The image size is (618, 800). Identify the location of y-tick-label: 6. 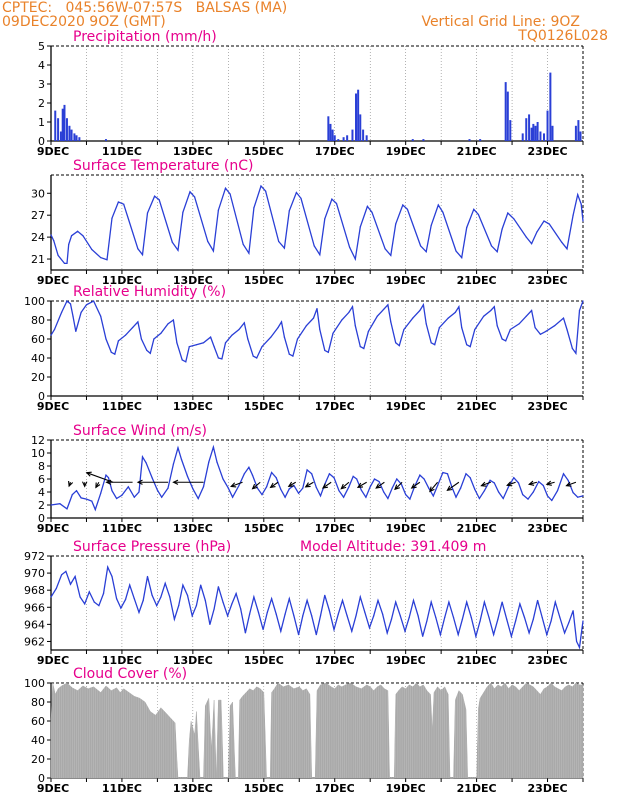
(41, 479).